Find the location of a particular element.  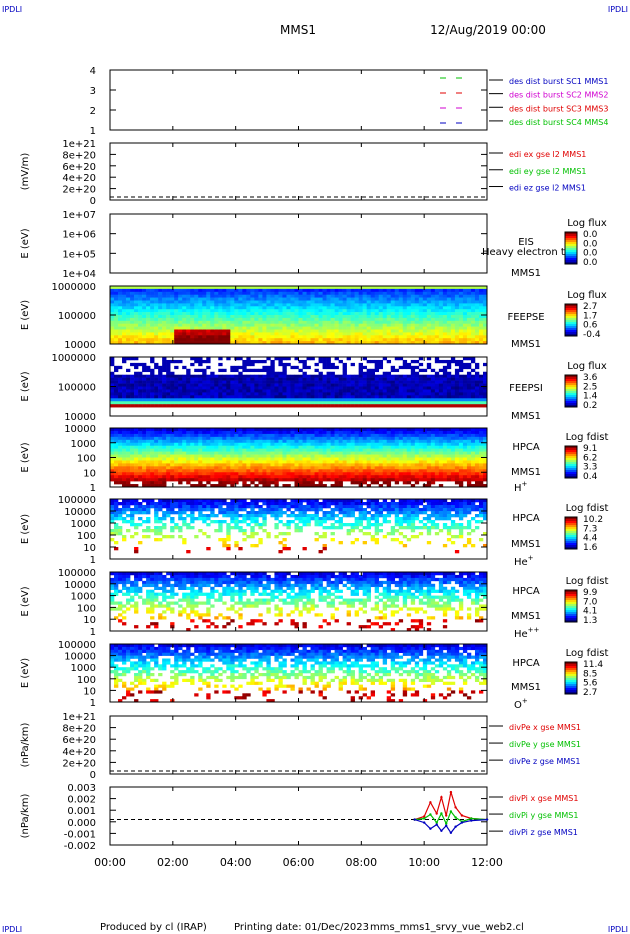

y-tick-label: 1 is located at coordinates (93, 131).